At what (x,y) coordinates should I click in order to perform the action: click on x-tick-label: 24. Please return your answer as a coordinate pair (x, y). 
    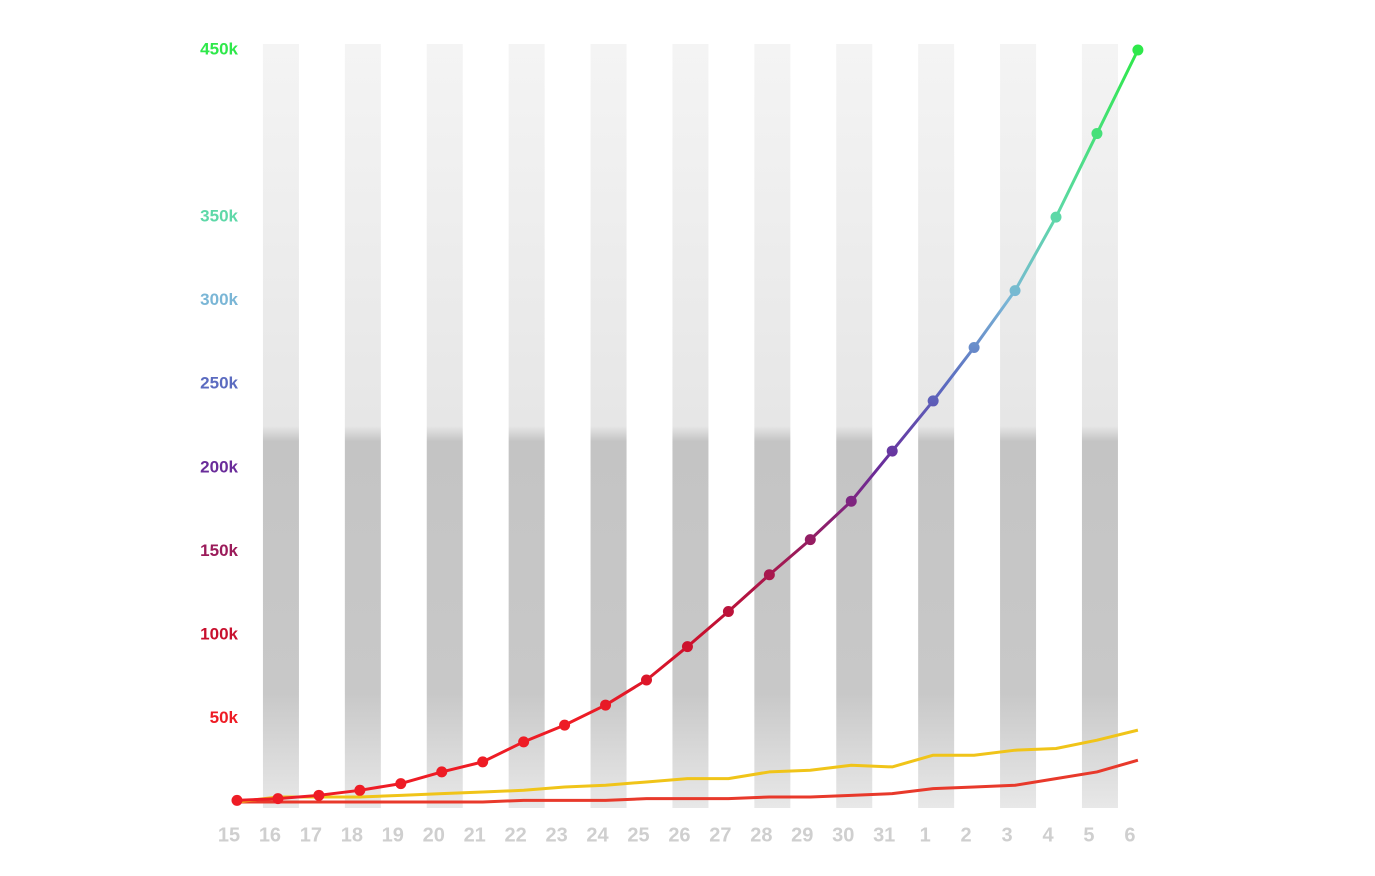
    Looking at the image, I should click on (597, 835).